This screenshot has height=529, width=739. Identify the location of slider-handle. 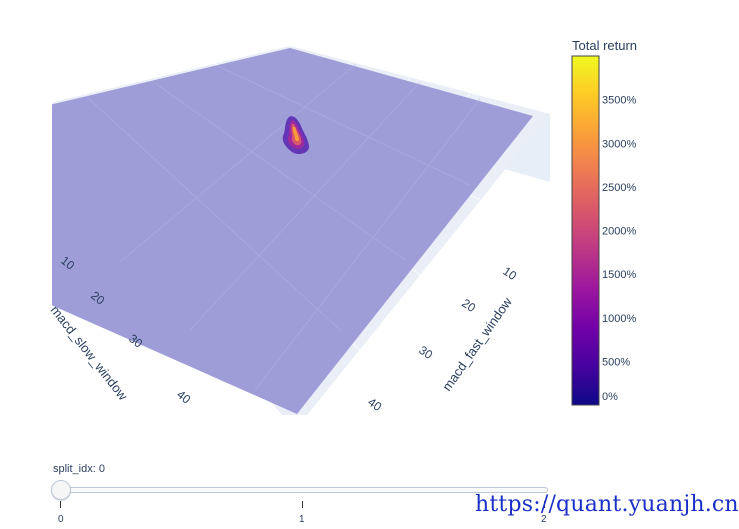
(61, 490).